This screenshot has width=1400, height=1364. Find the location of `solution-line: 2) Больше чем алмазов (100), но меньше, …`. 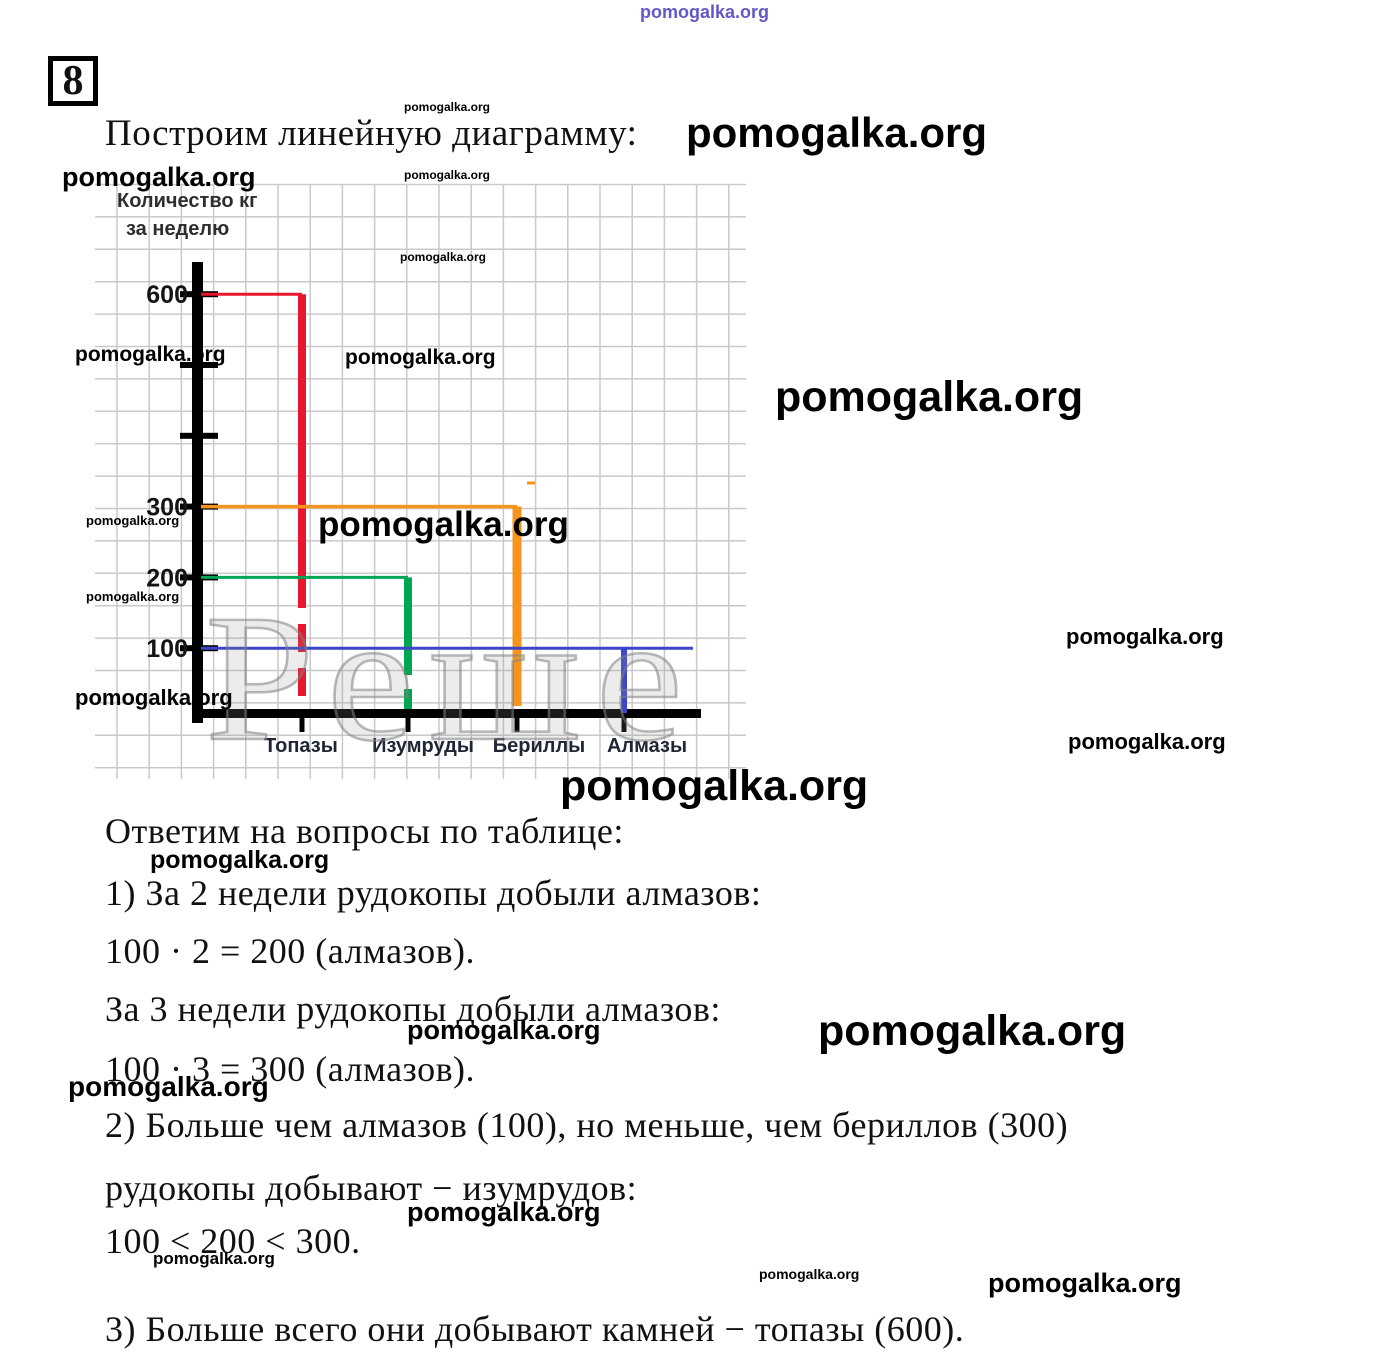

solution-line: 2) Больше чем алмазов (100), но меньше, … is located at coordinates (587, 1125).